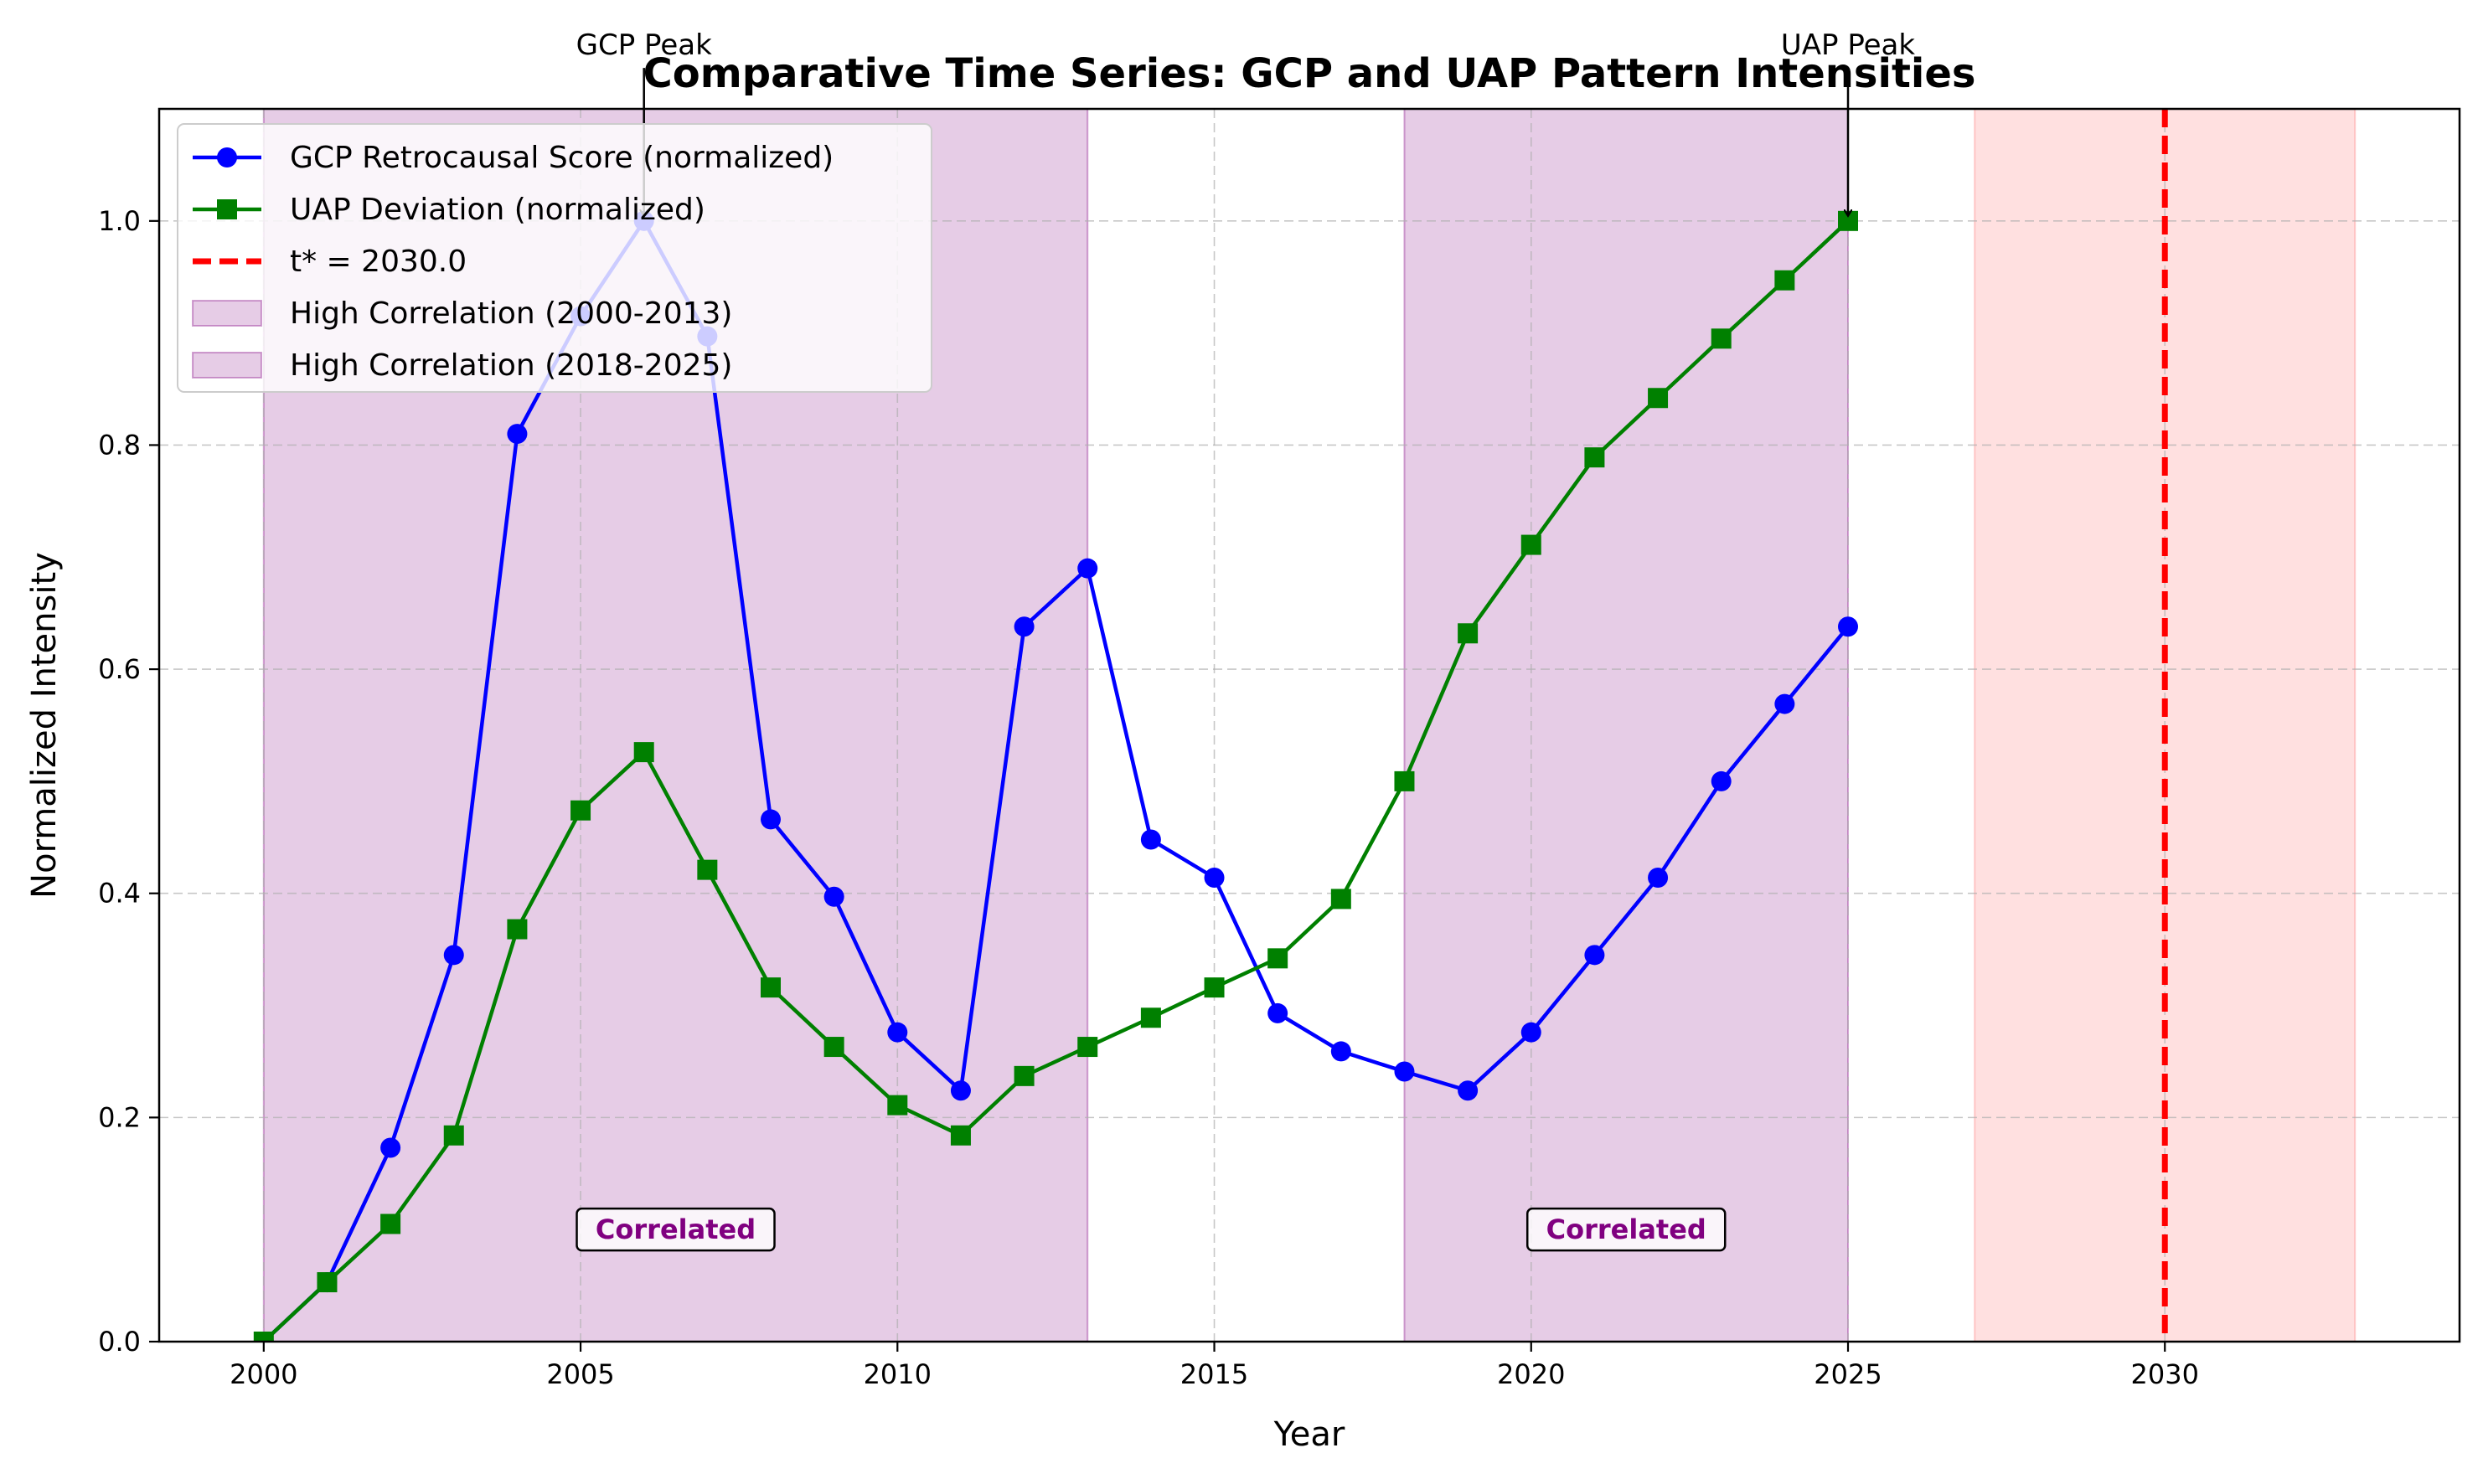 Image resolution: width=2483 pixels, height=1484 pixels. I want to click on y-tick-label: 0.8, so click(120, 445).